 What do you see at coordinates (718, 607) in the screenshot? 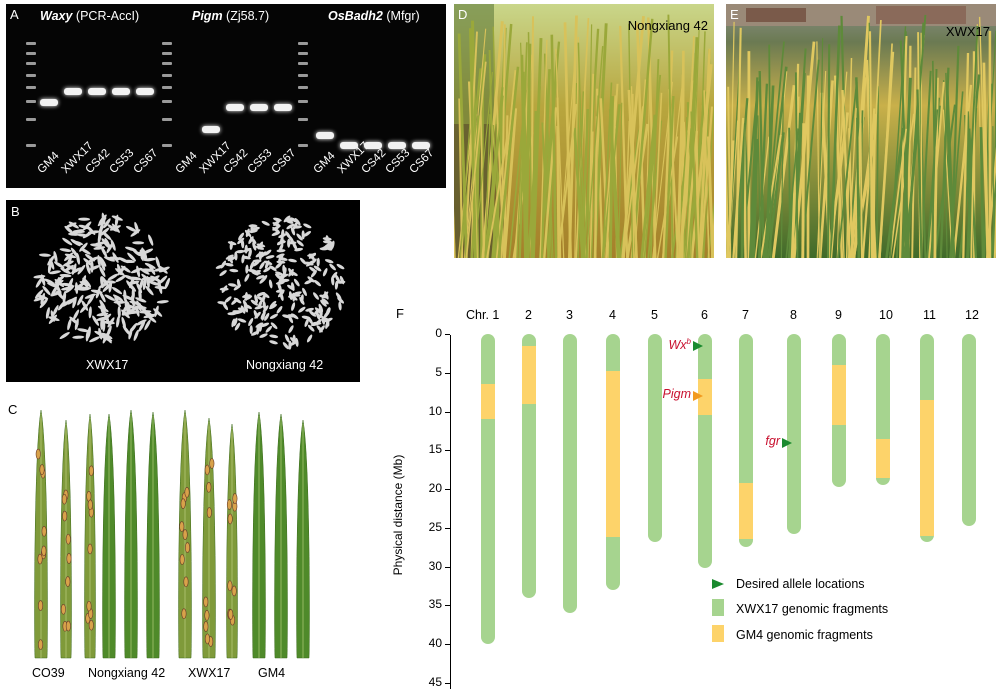
I see `legend-xwx17-swatch` at bounding box center [718, 607].